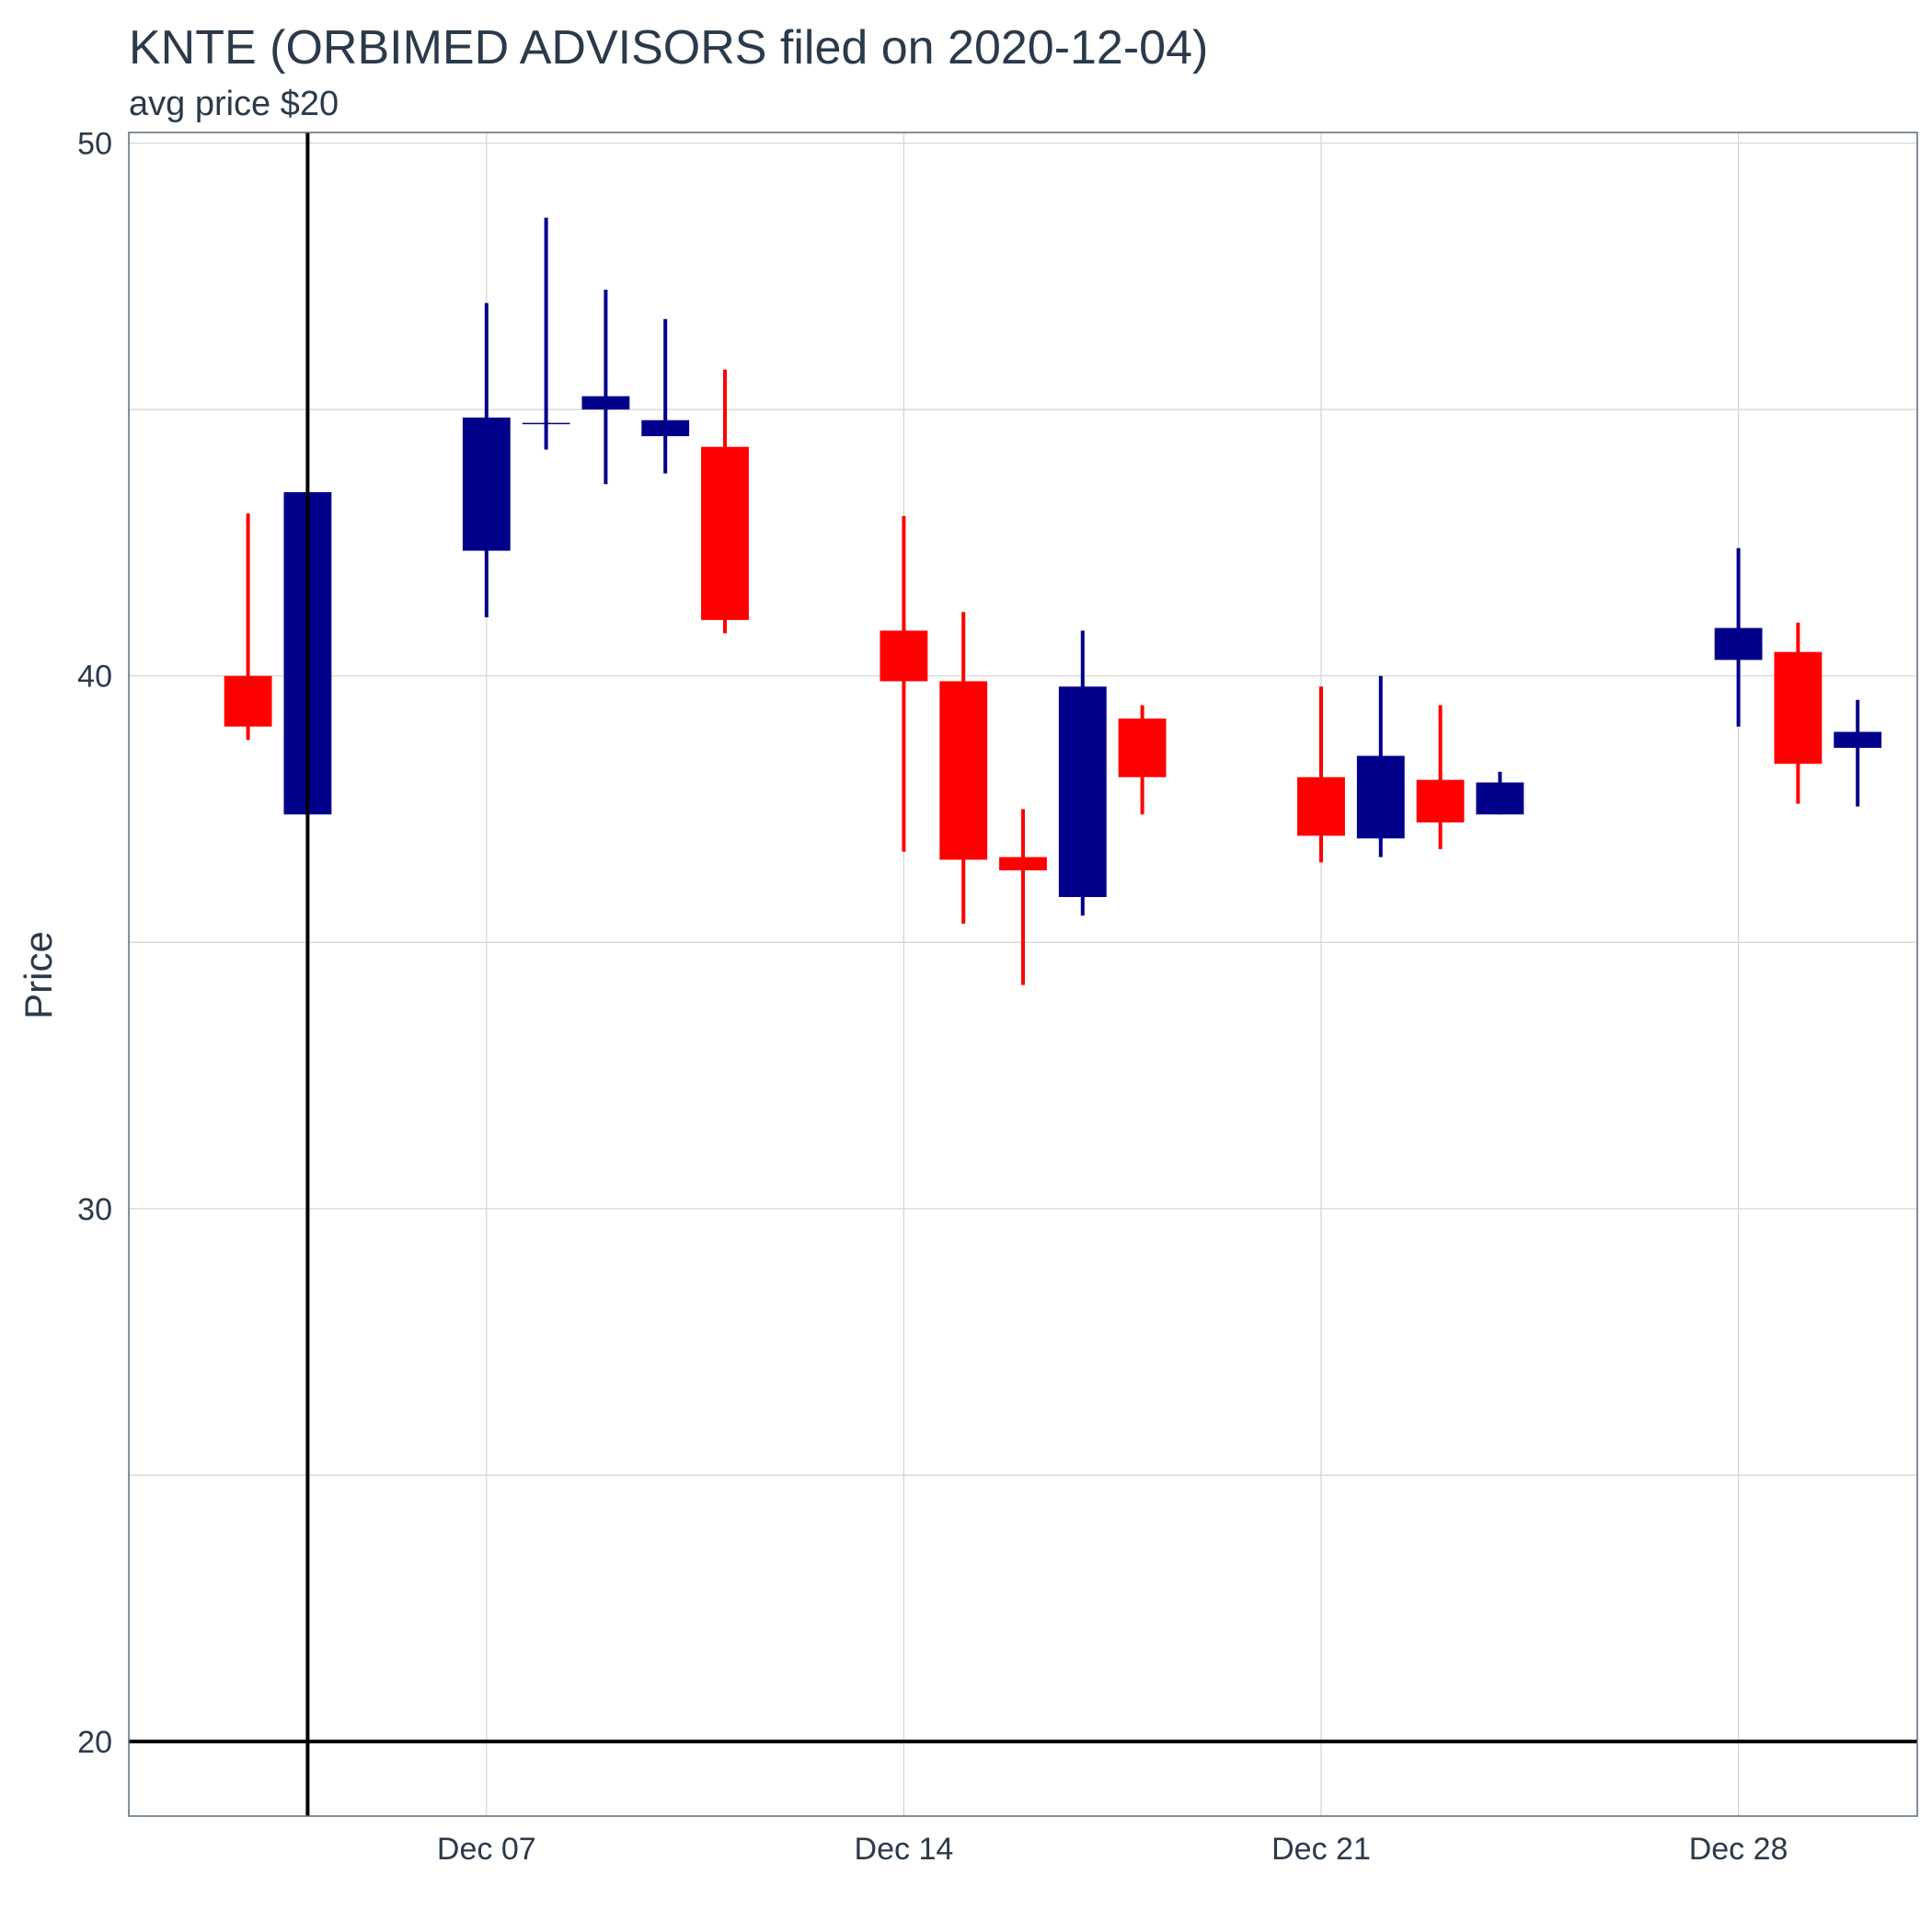 The image size is (1932, 1932). What do you see at coordinates (94, 677) in the screenshot?
I see `y-tick-label: 40` at bounding box center [94, 677].